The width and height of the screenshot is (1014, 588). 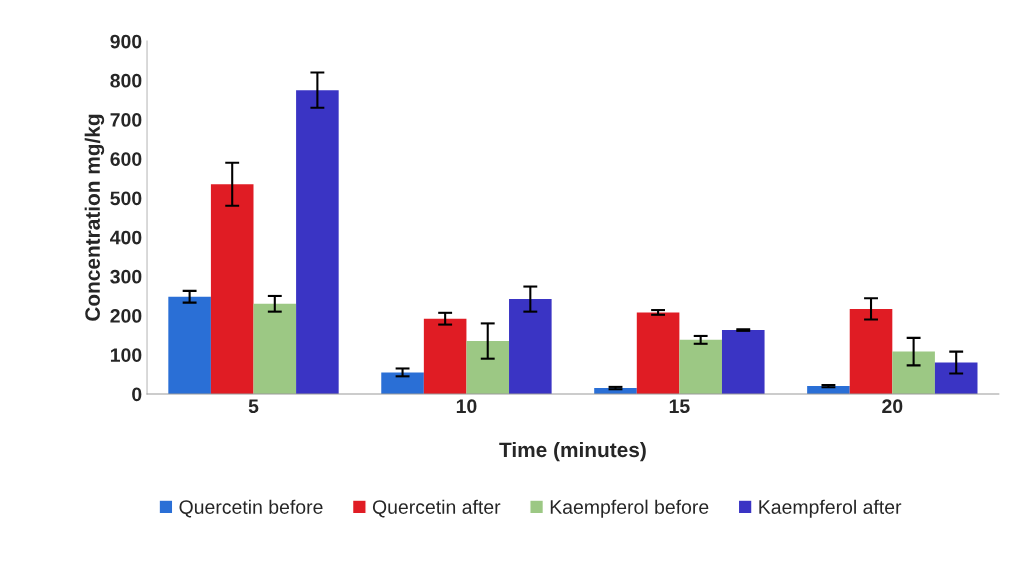 What do you see at coordinates (251, 508) in the screenshot?
I see `legend-label: Quercetin before` at bounding box center [251, 508].